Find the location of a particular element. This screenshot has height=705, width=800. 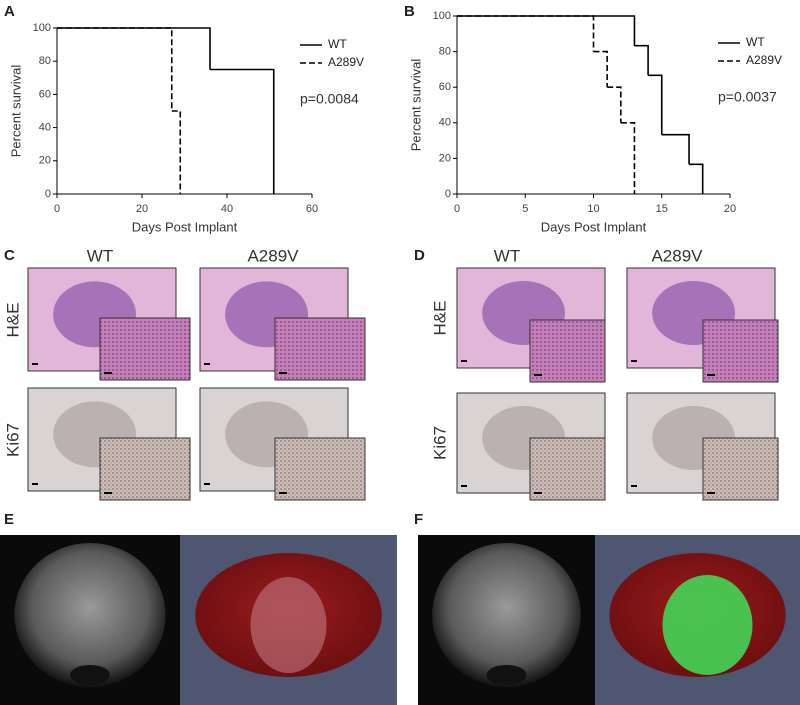

x-tick-label: 40 is located at coordinates (227, 209).